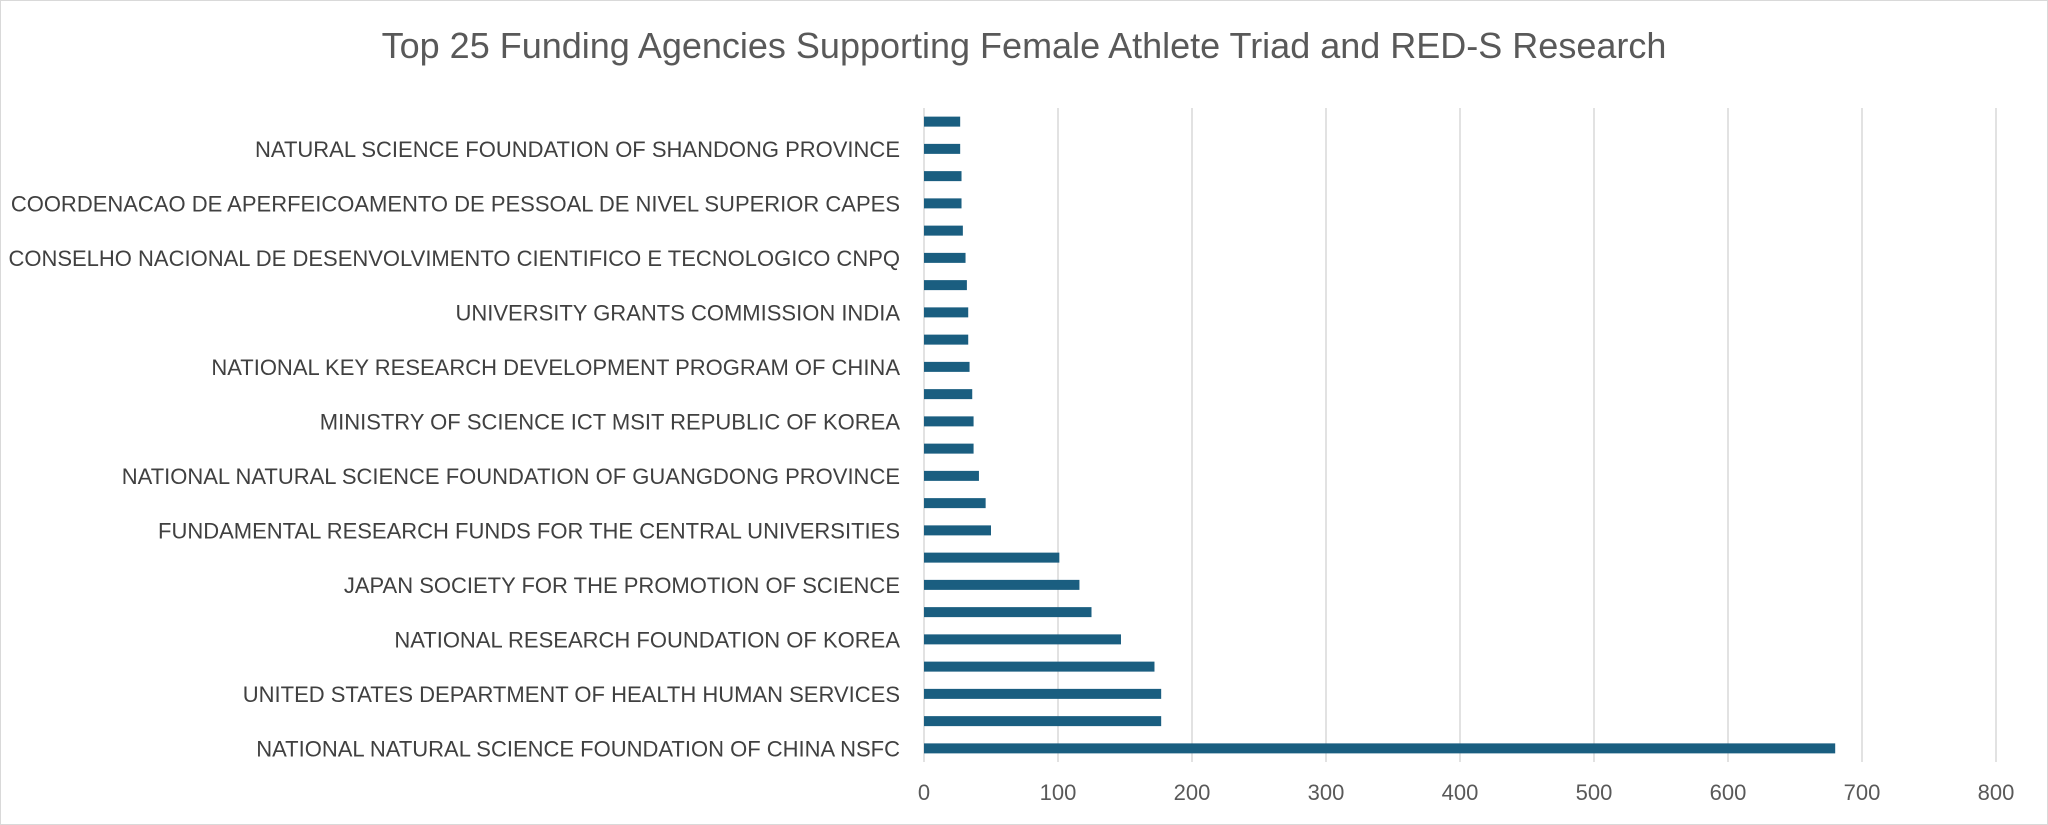 This screenshot has height=825, width=2048. What do you see at coordinates (1594, 792) in the screenshot?
I see `x-tick-label: 500` at bounding box center [1594, 792].